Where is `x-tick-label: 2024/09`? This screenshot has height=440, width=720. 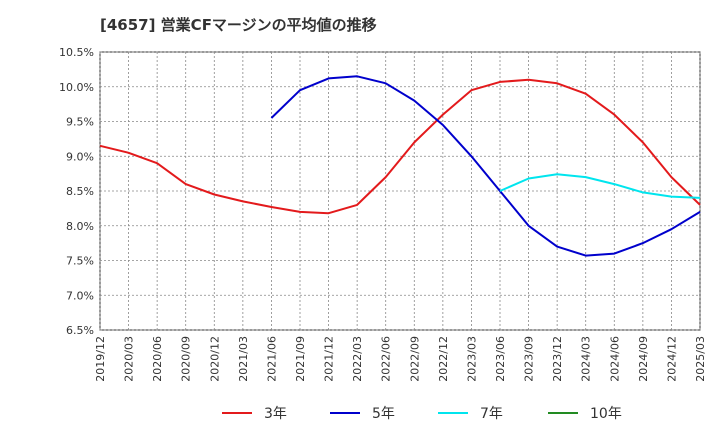
x-tick-label: 2024/09 is located at coordinates (643, 359).